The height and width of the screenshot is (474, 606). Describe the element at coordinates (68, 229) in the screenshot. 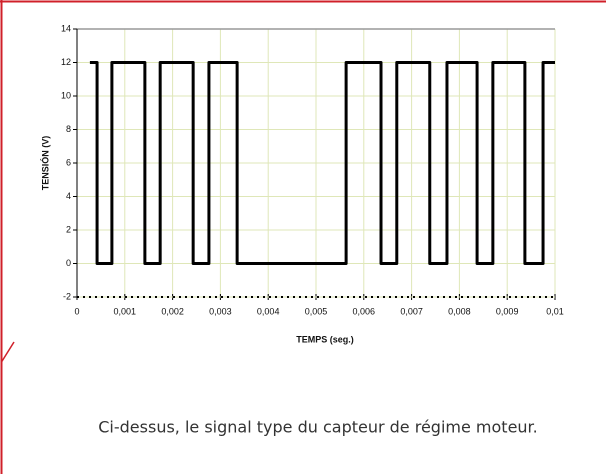

I see `y-tick-label: 2` at that location.